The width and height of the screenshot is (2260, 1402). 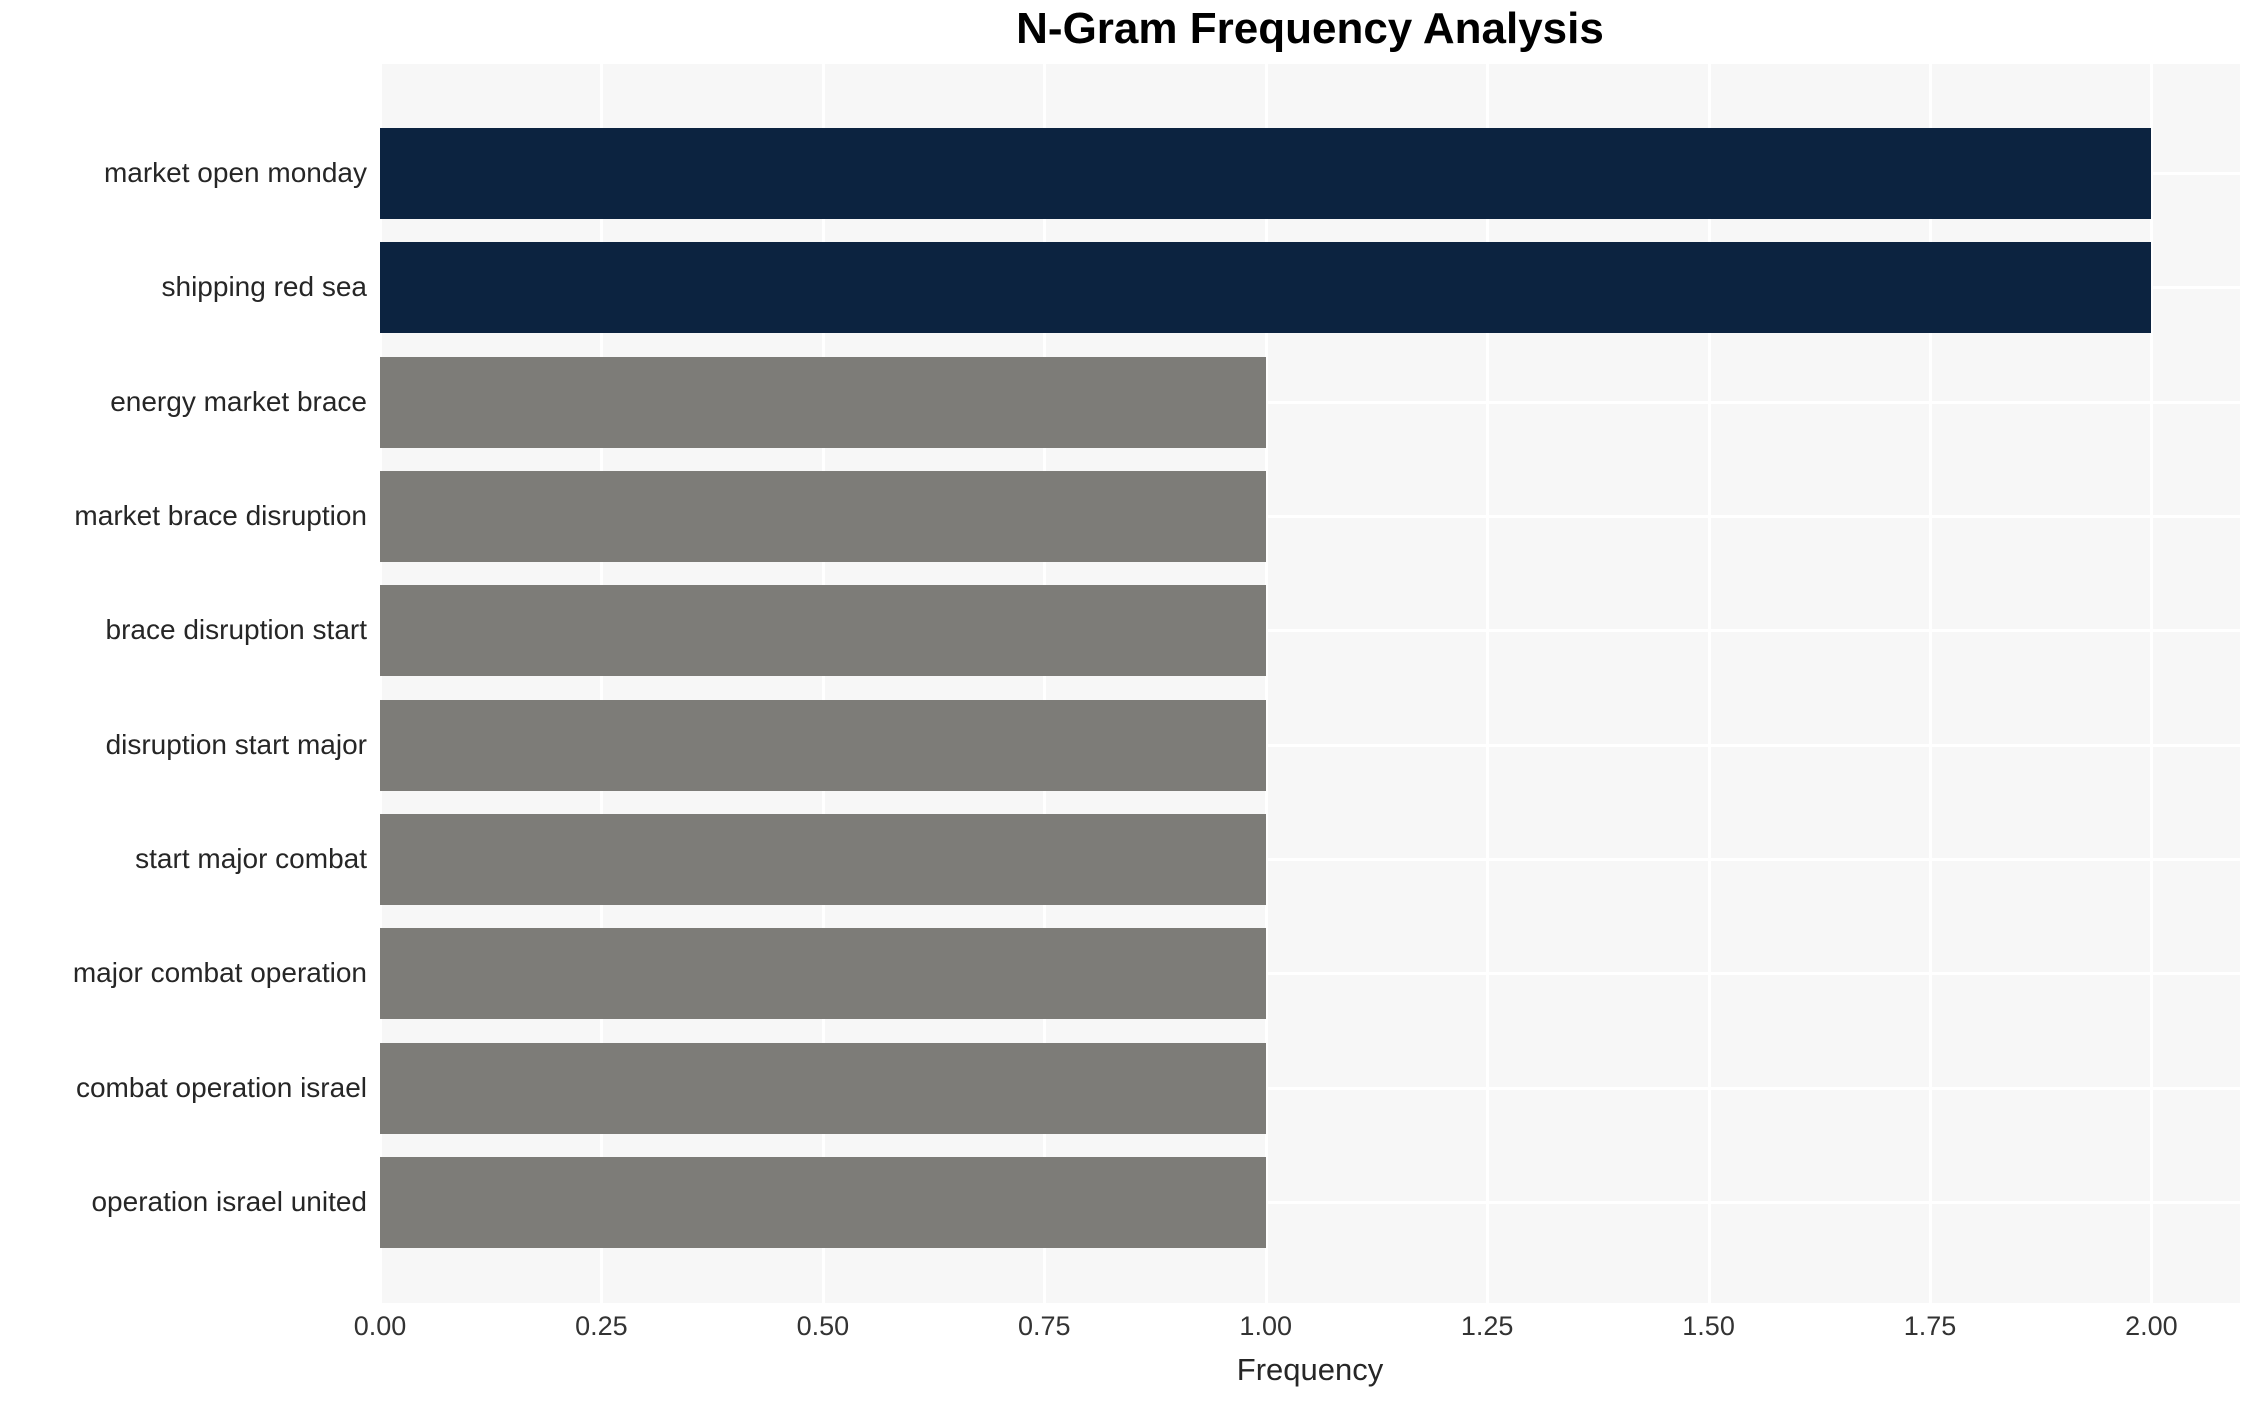 I want to click on x-tick-label: 1.50, so click(x=1708, y=1326).